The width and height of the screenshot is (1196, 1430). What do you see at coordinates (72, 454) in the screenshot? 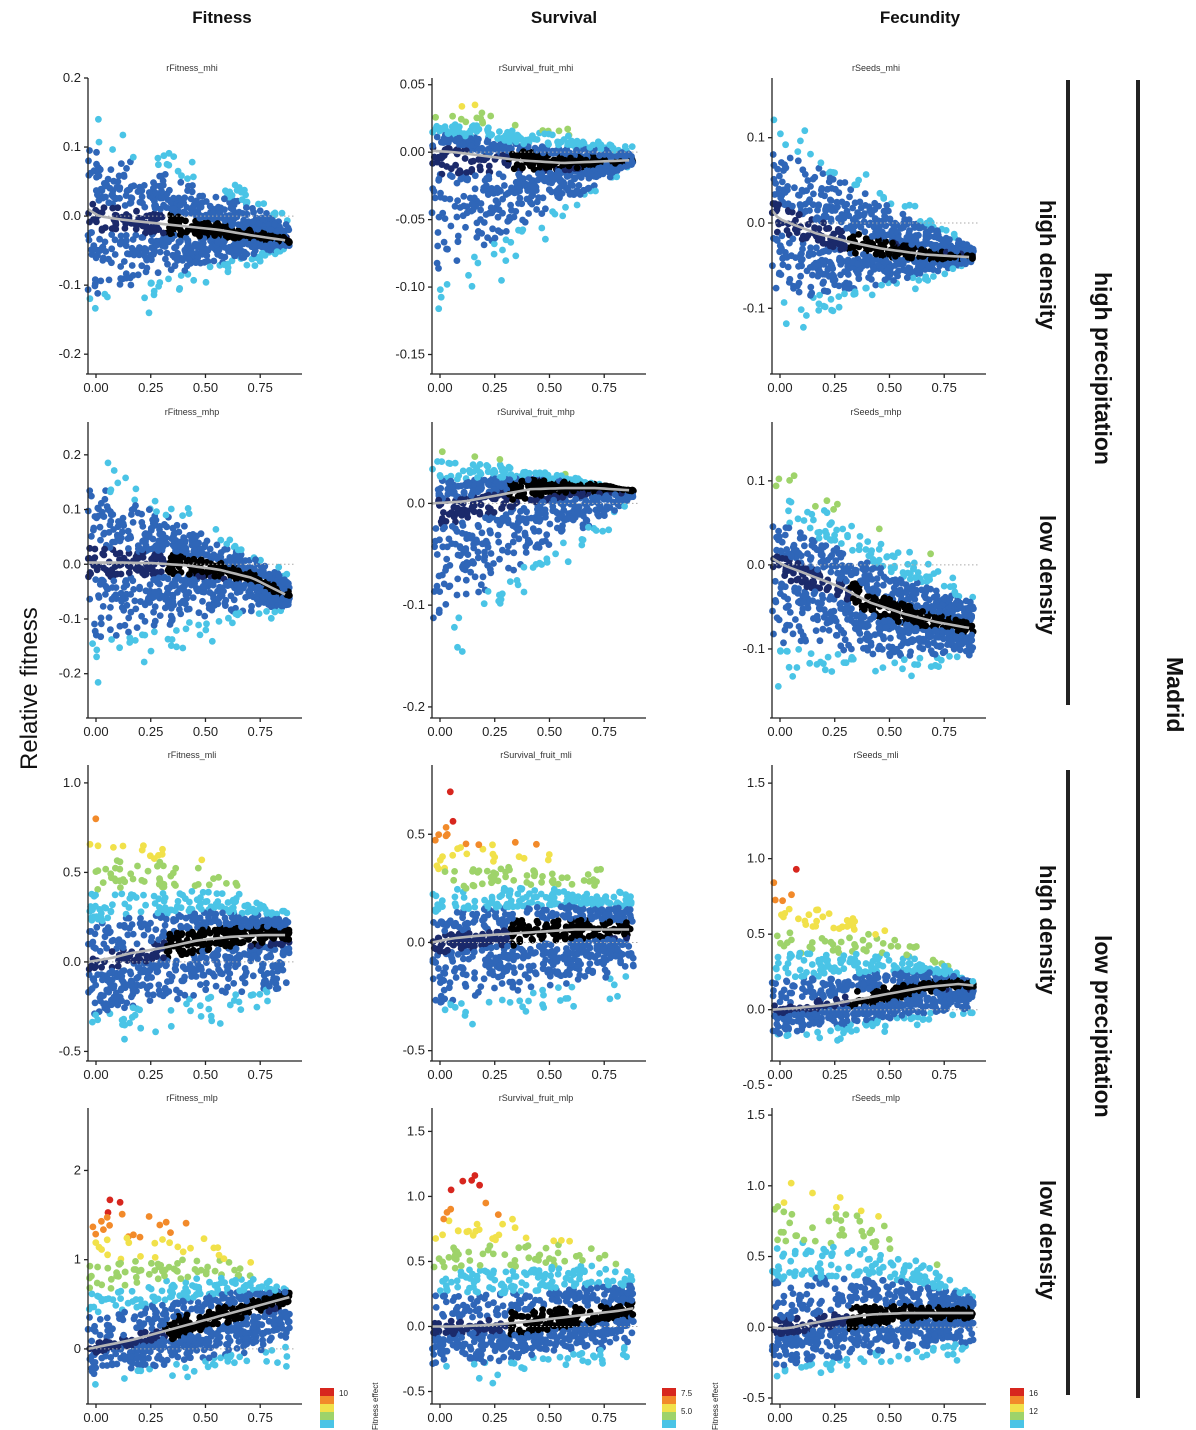
I see `y-tick-label: 0.2` at bounding box center [72, 454].